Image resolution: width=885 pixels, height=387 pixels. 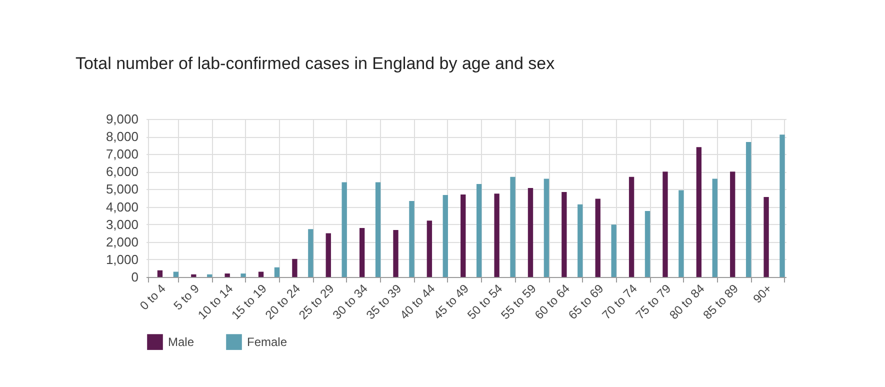 I want to click on legend-label: Female, so click(x=267, y=342).